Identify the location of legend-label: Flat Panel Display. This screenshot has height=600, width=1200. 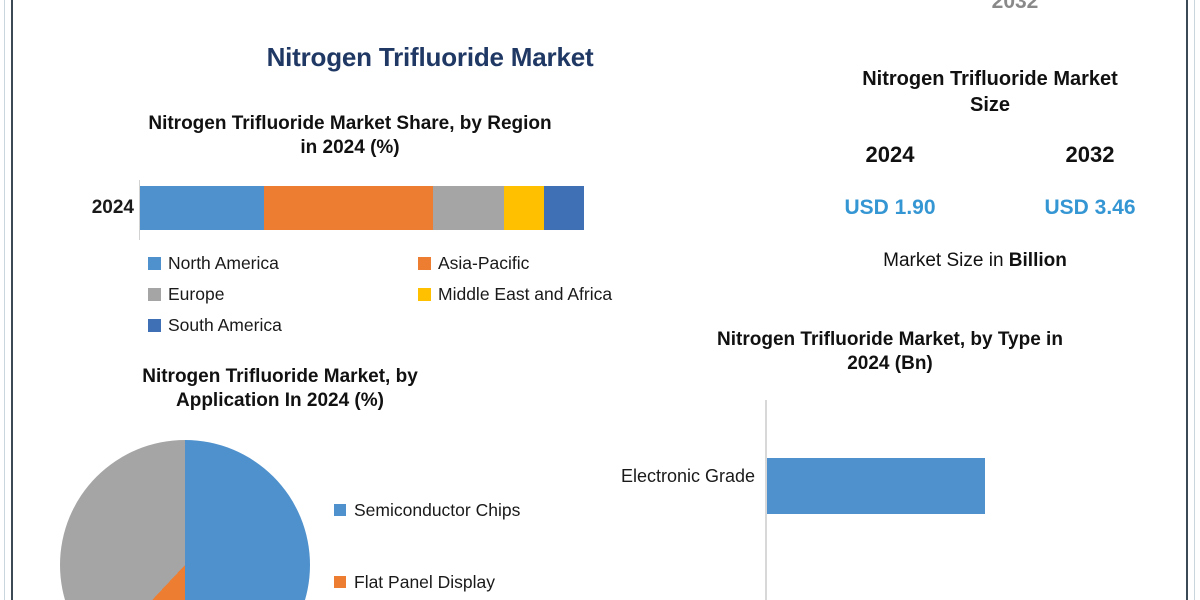
(425, 581).